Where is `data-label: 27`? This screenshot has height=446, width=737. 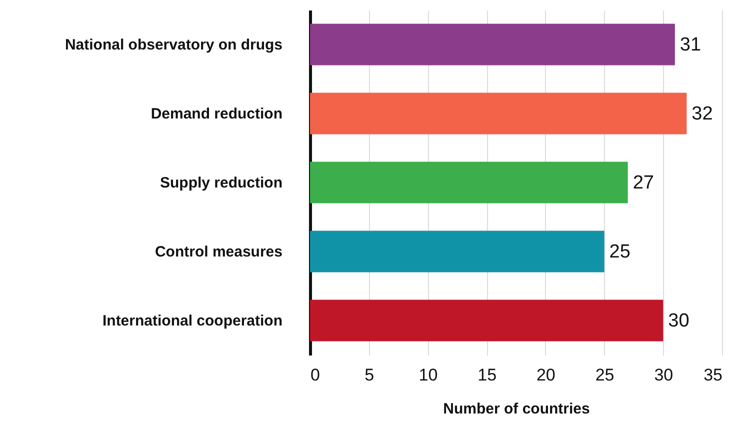
data-label: 27 is located at coordinates (643, 183).